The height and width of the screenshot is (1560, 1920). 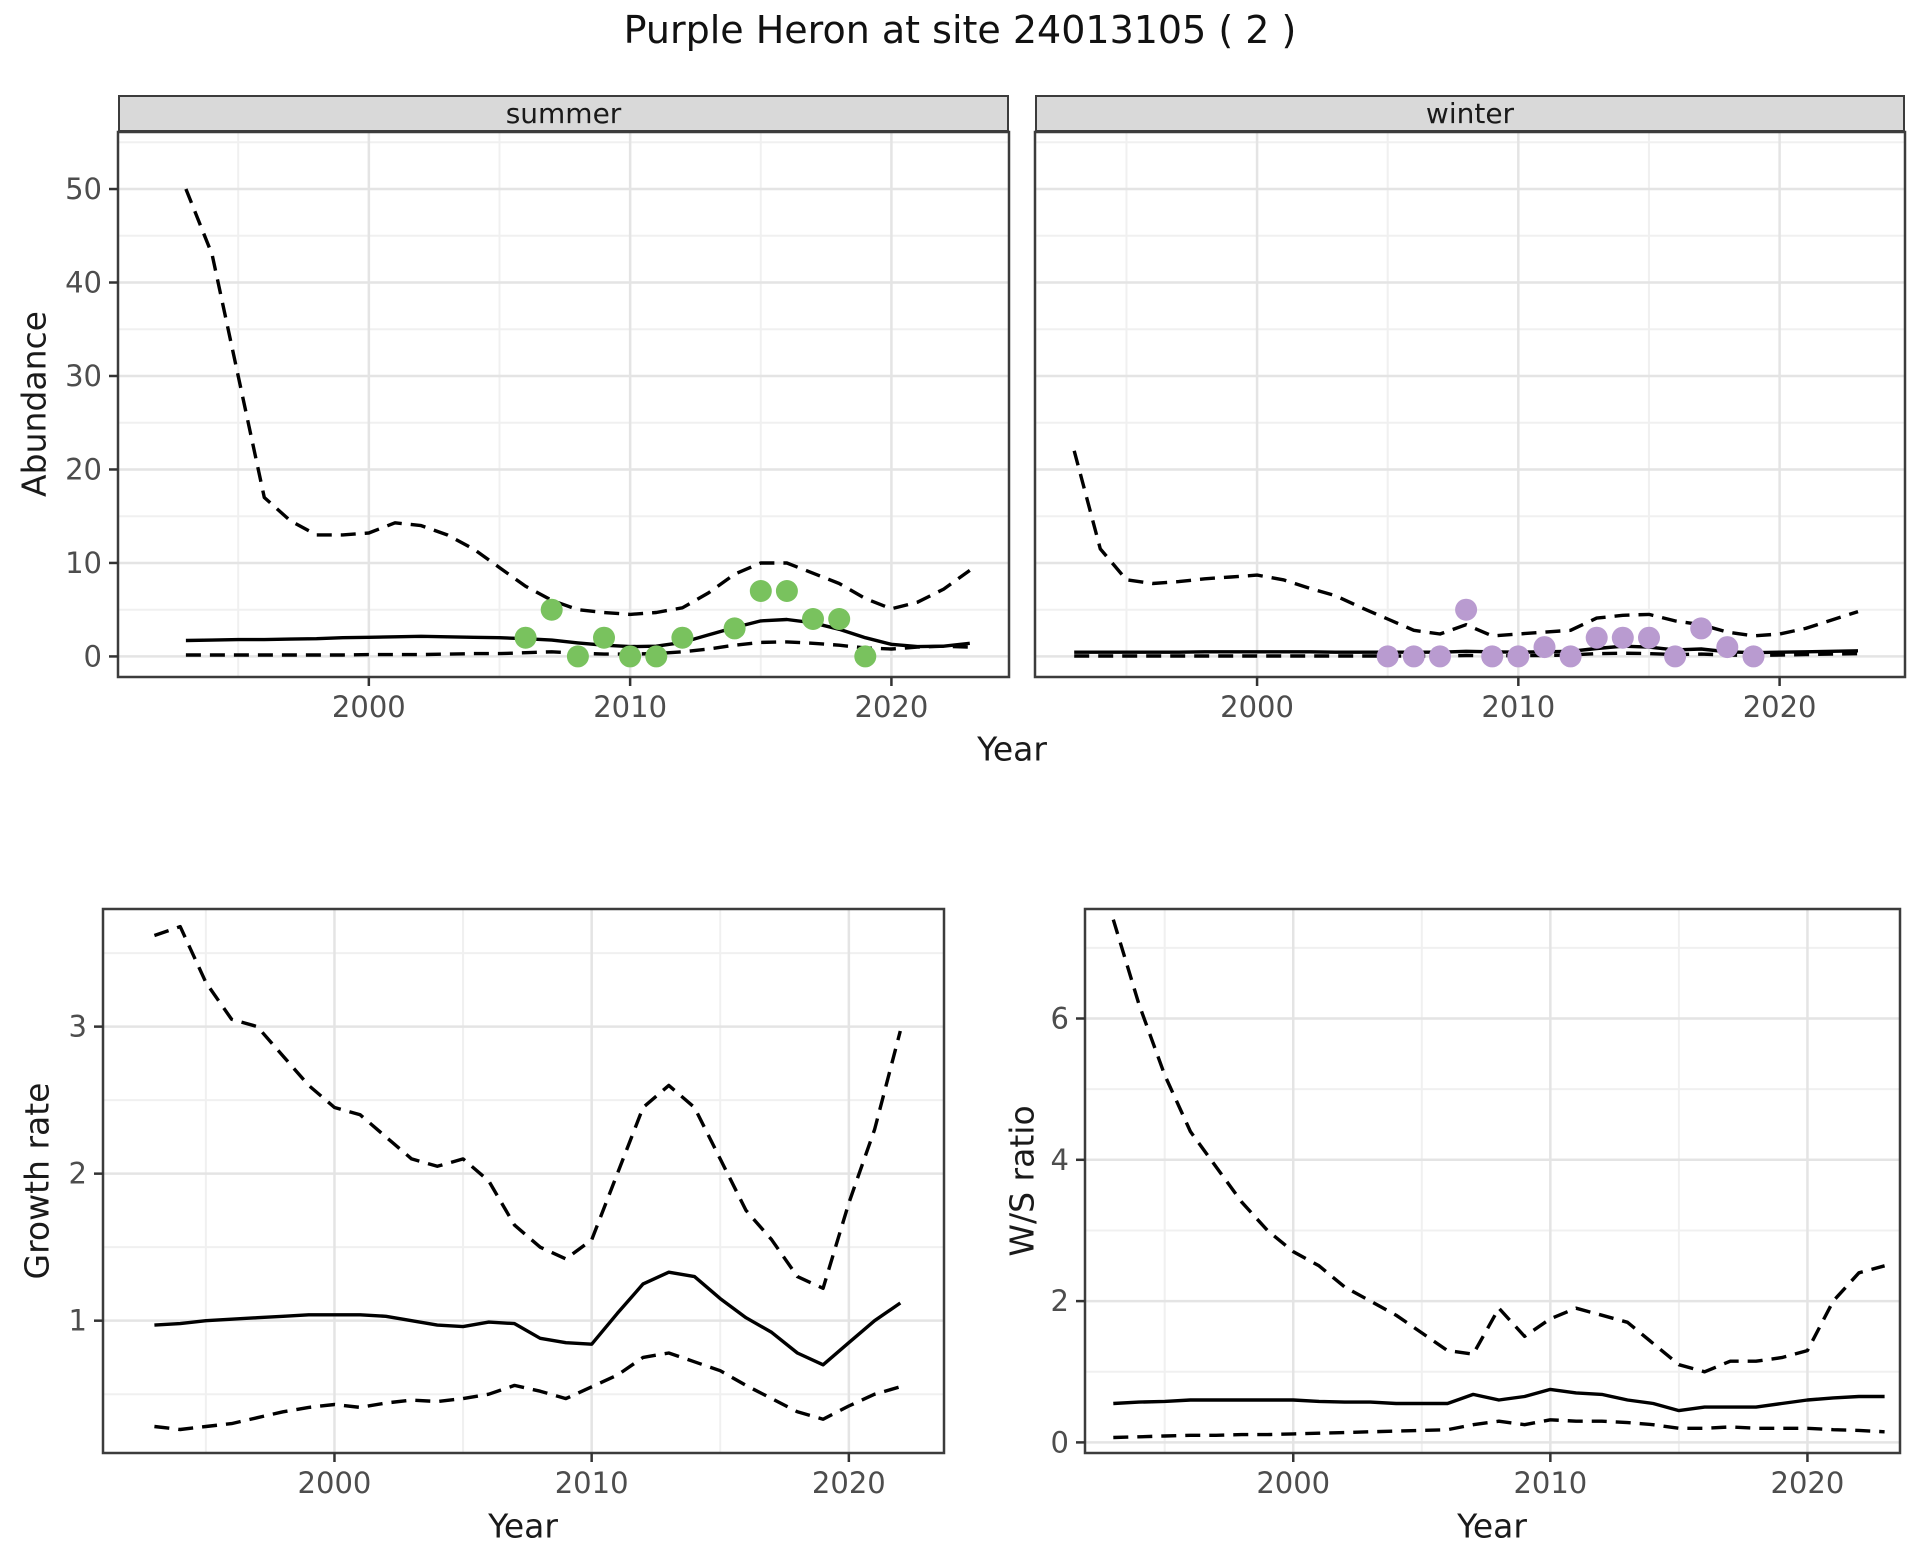 What do you see at coordinates (1498, 1146) in the screenshot?
I see `ws-upper-95ci-line` at bounding box center [1498, 1146].